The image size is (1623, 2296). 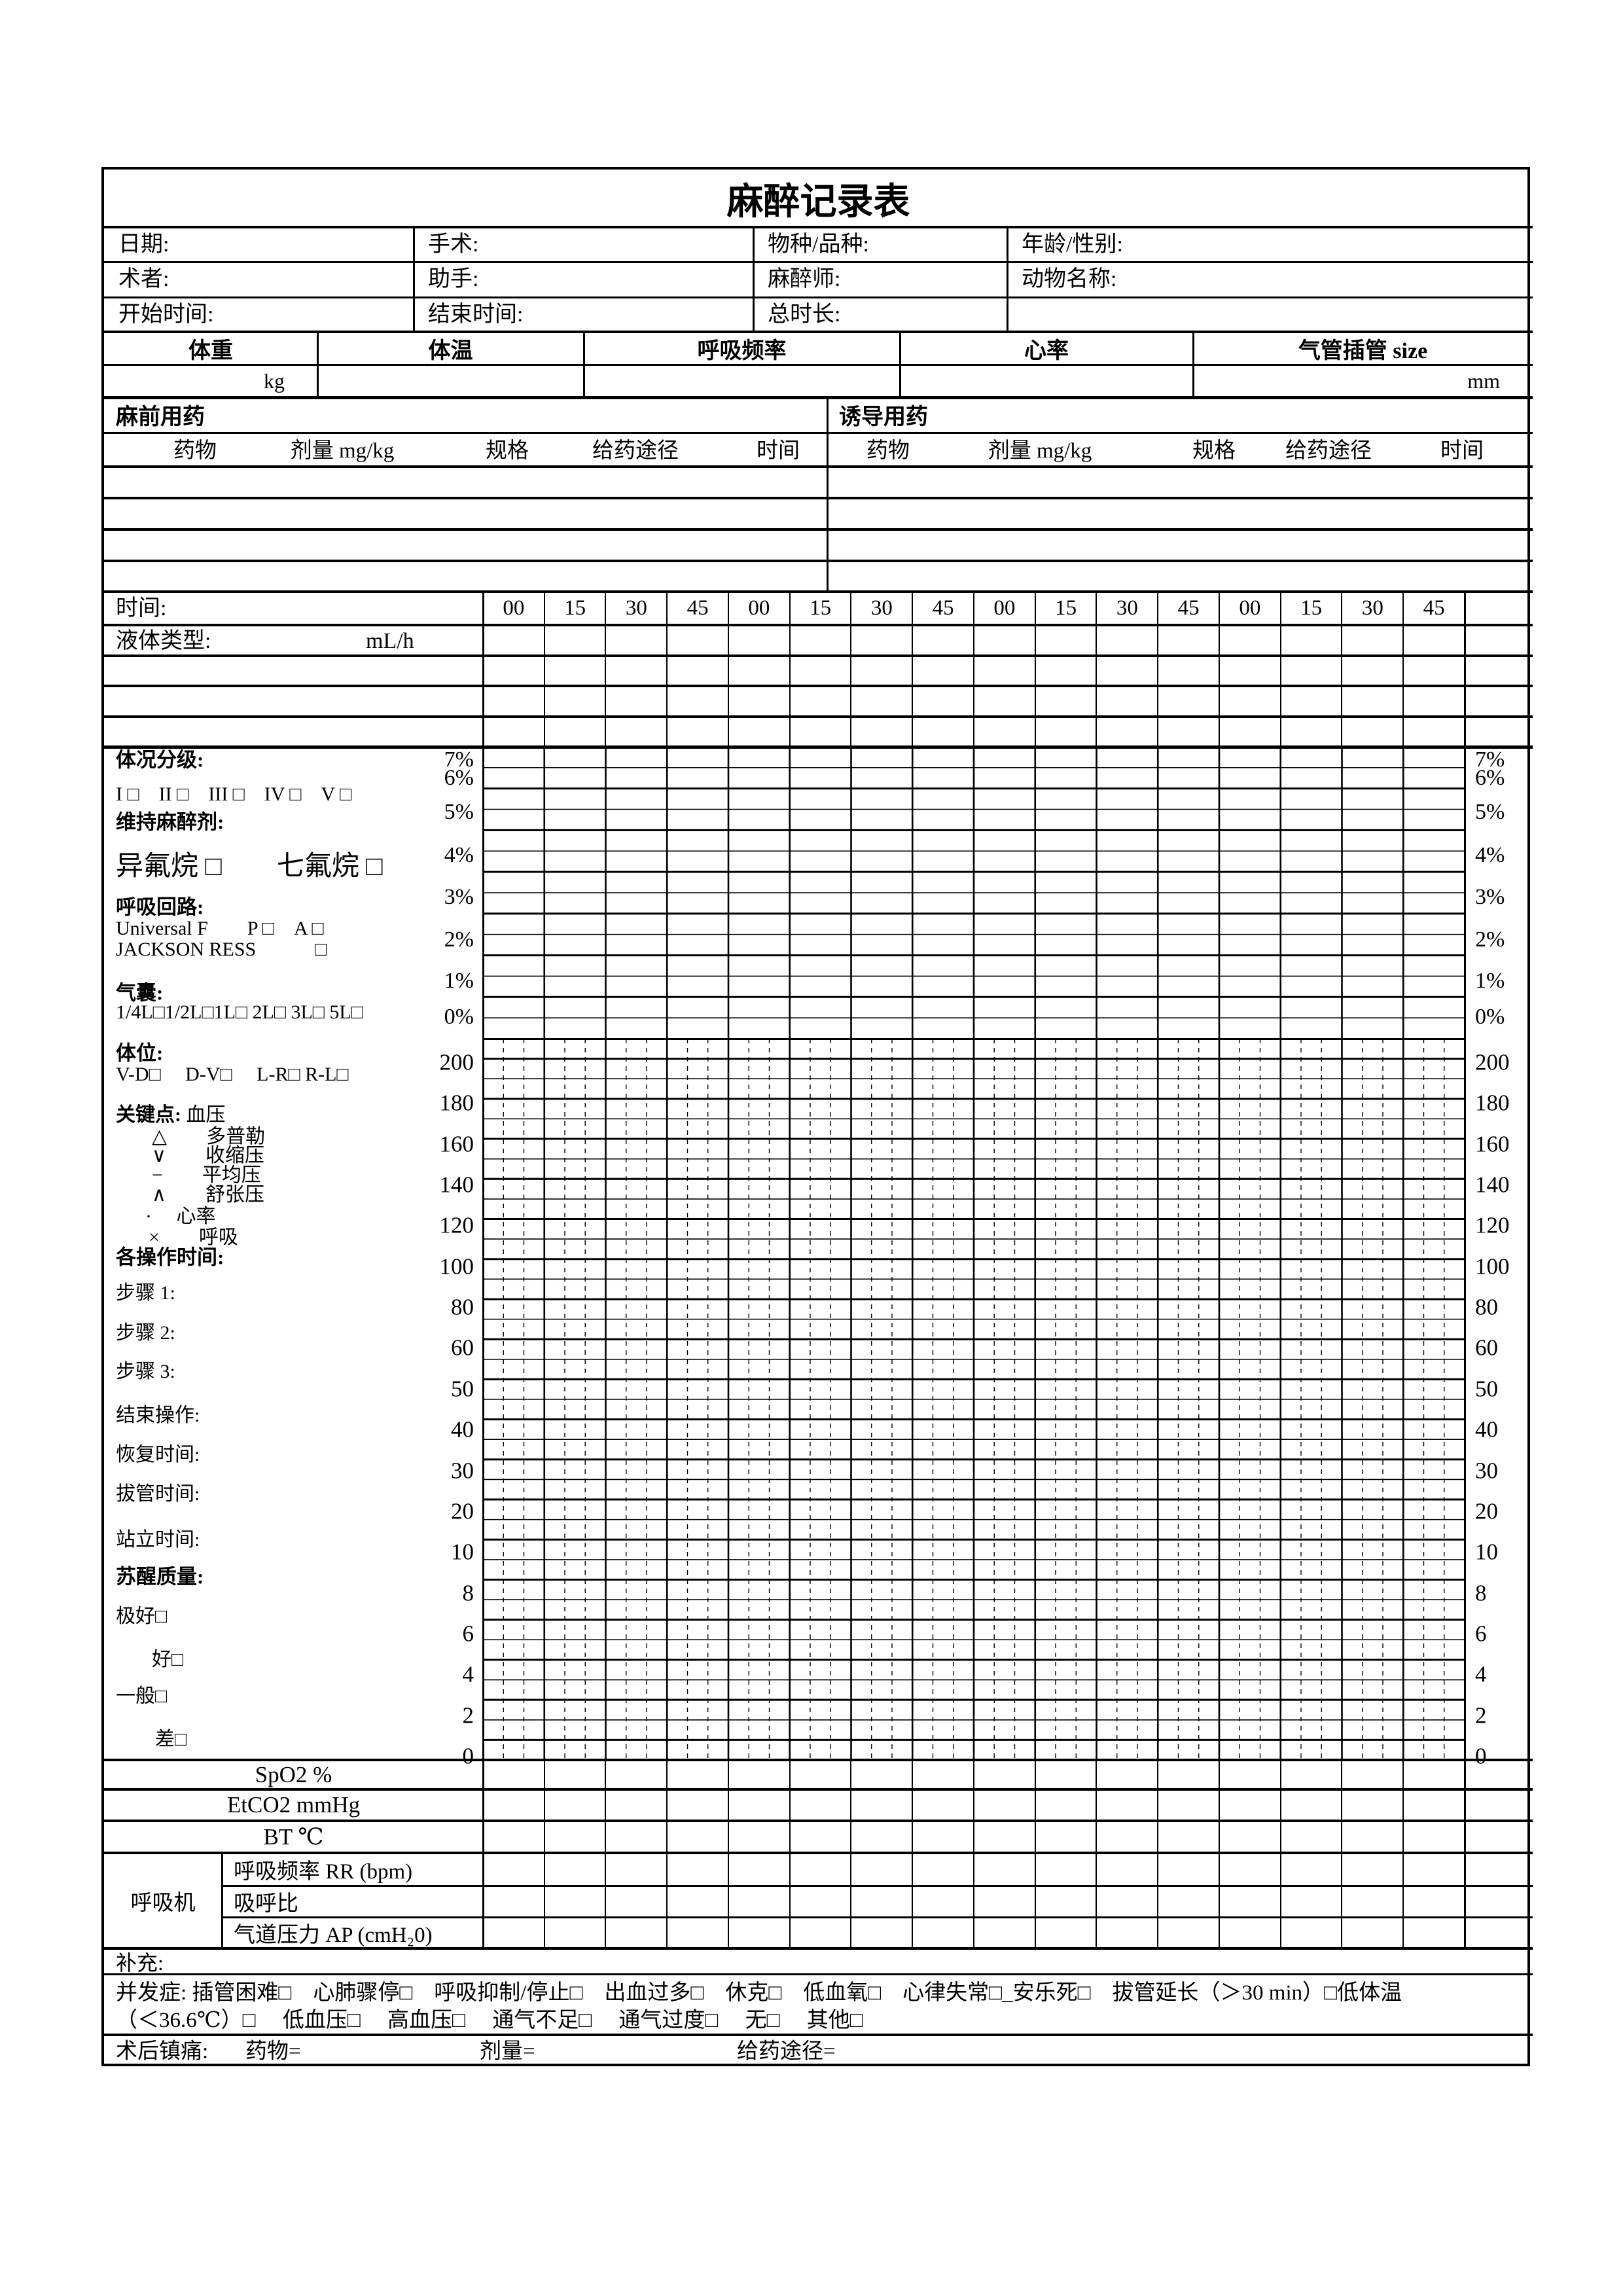 What do you see at coordinates (742, 381) in the screenshot?
I see `vitals-value-cell` at bounding box center [742, 381].